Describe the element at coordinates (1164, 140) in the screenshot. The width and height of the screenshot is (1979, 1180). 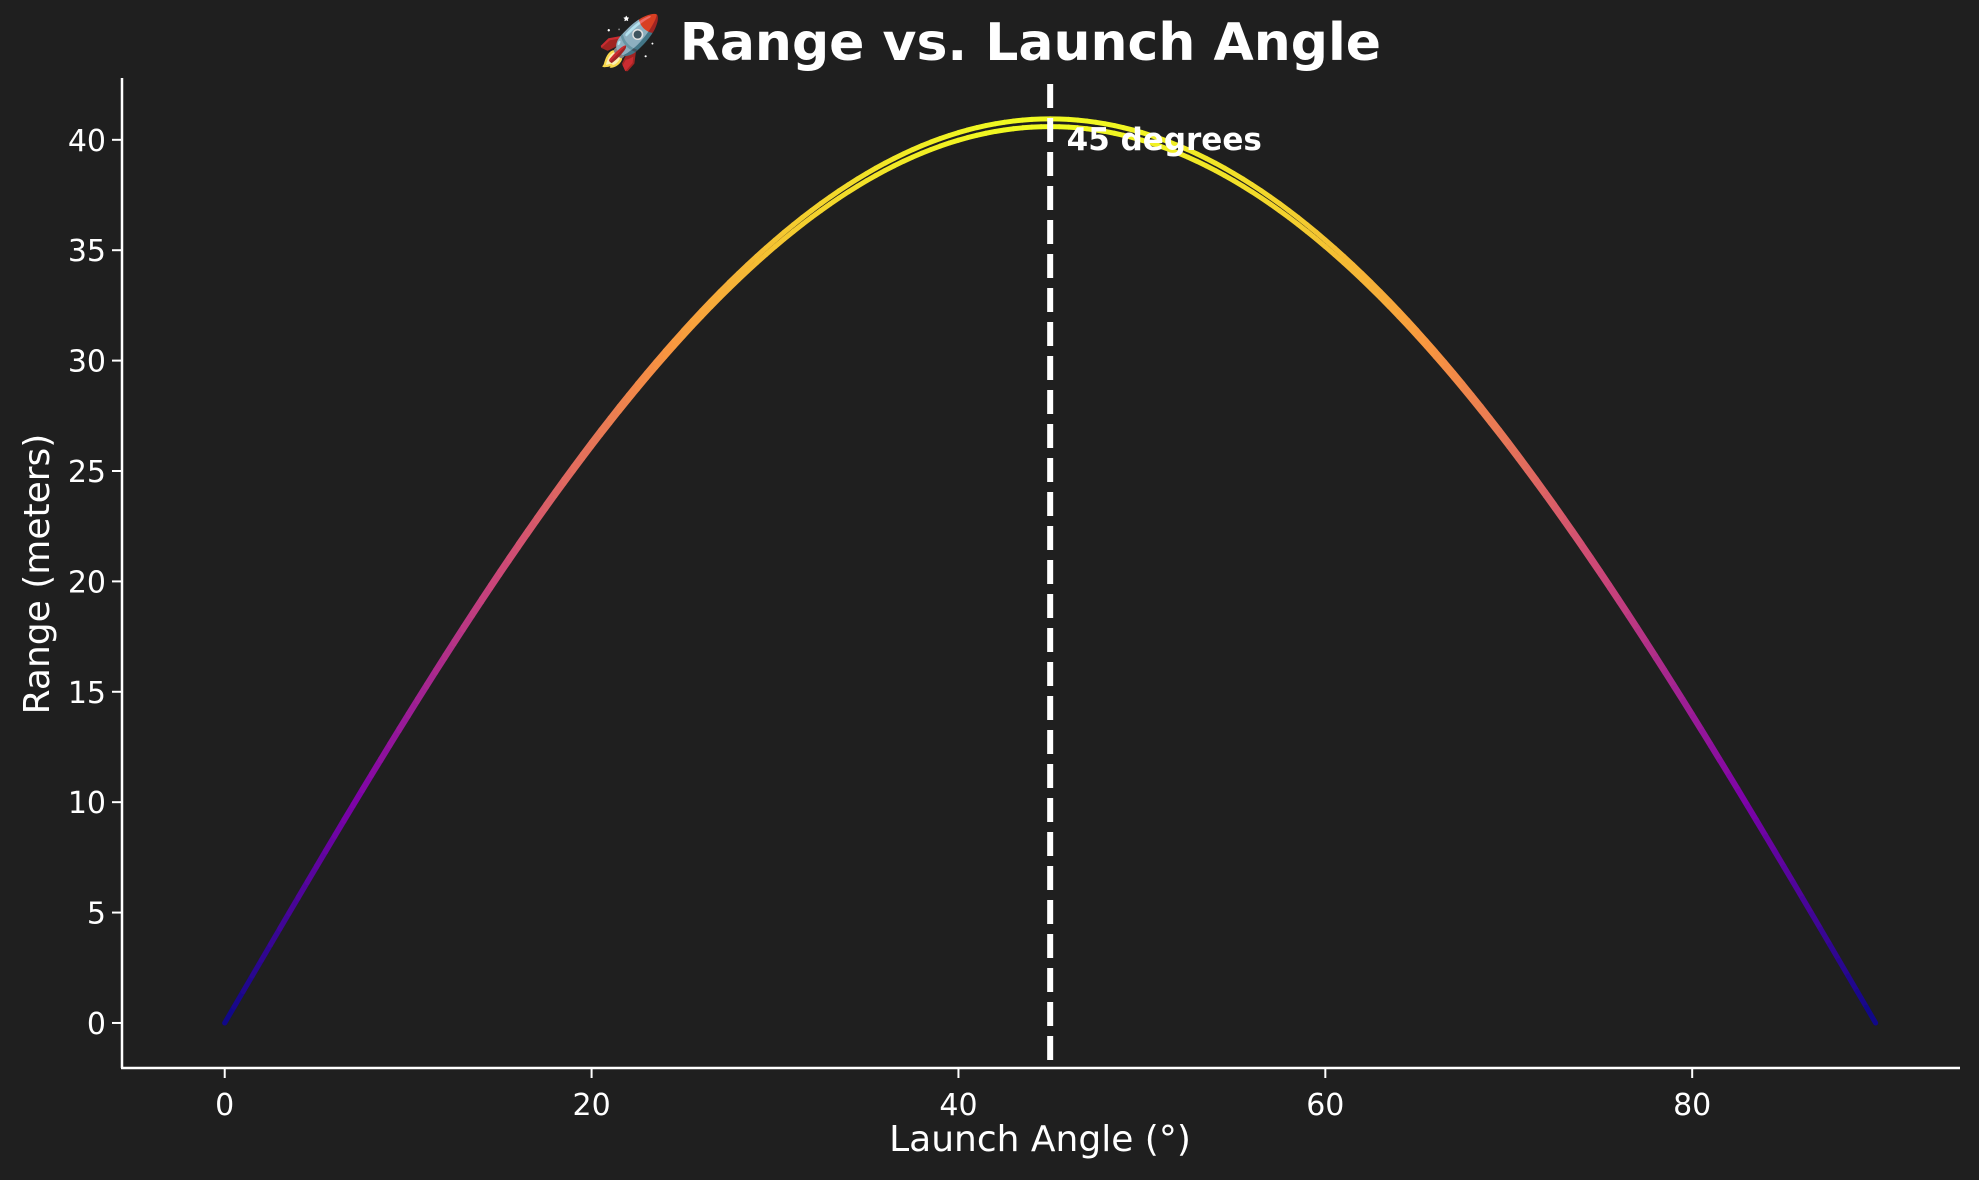
I see `annotation-45-degrees: 45 degrees` at that location.